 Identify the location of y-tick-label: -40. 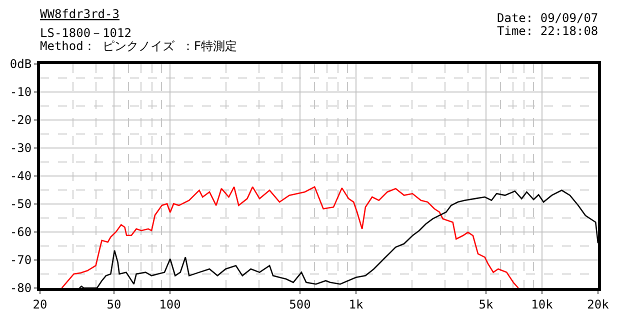
(21, 176).